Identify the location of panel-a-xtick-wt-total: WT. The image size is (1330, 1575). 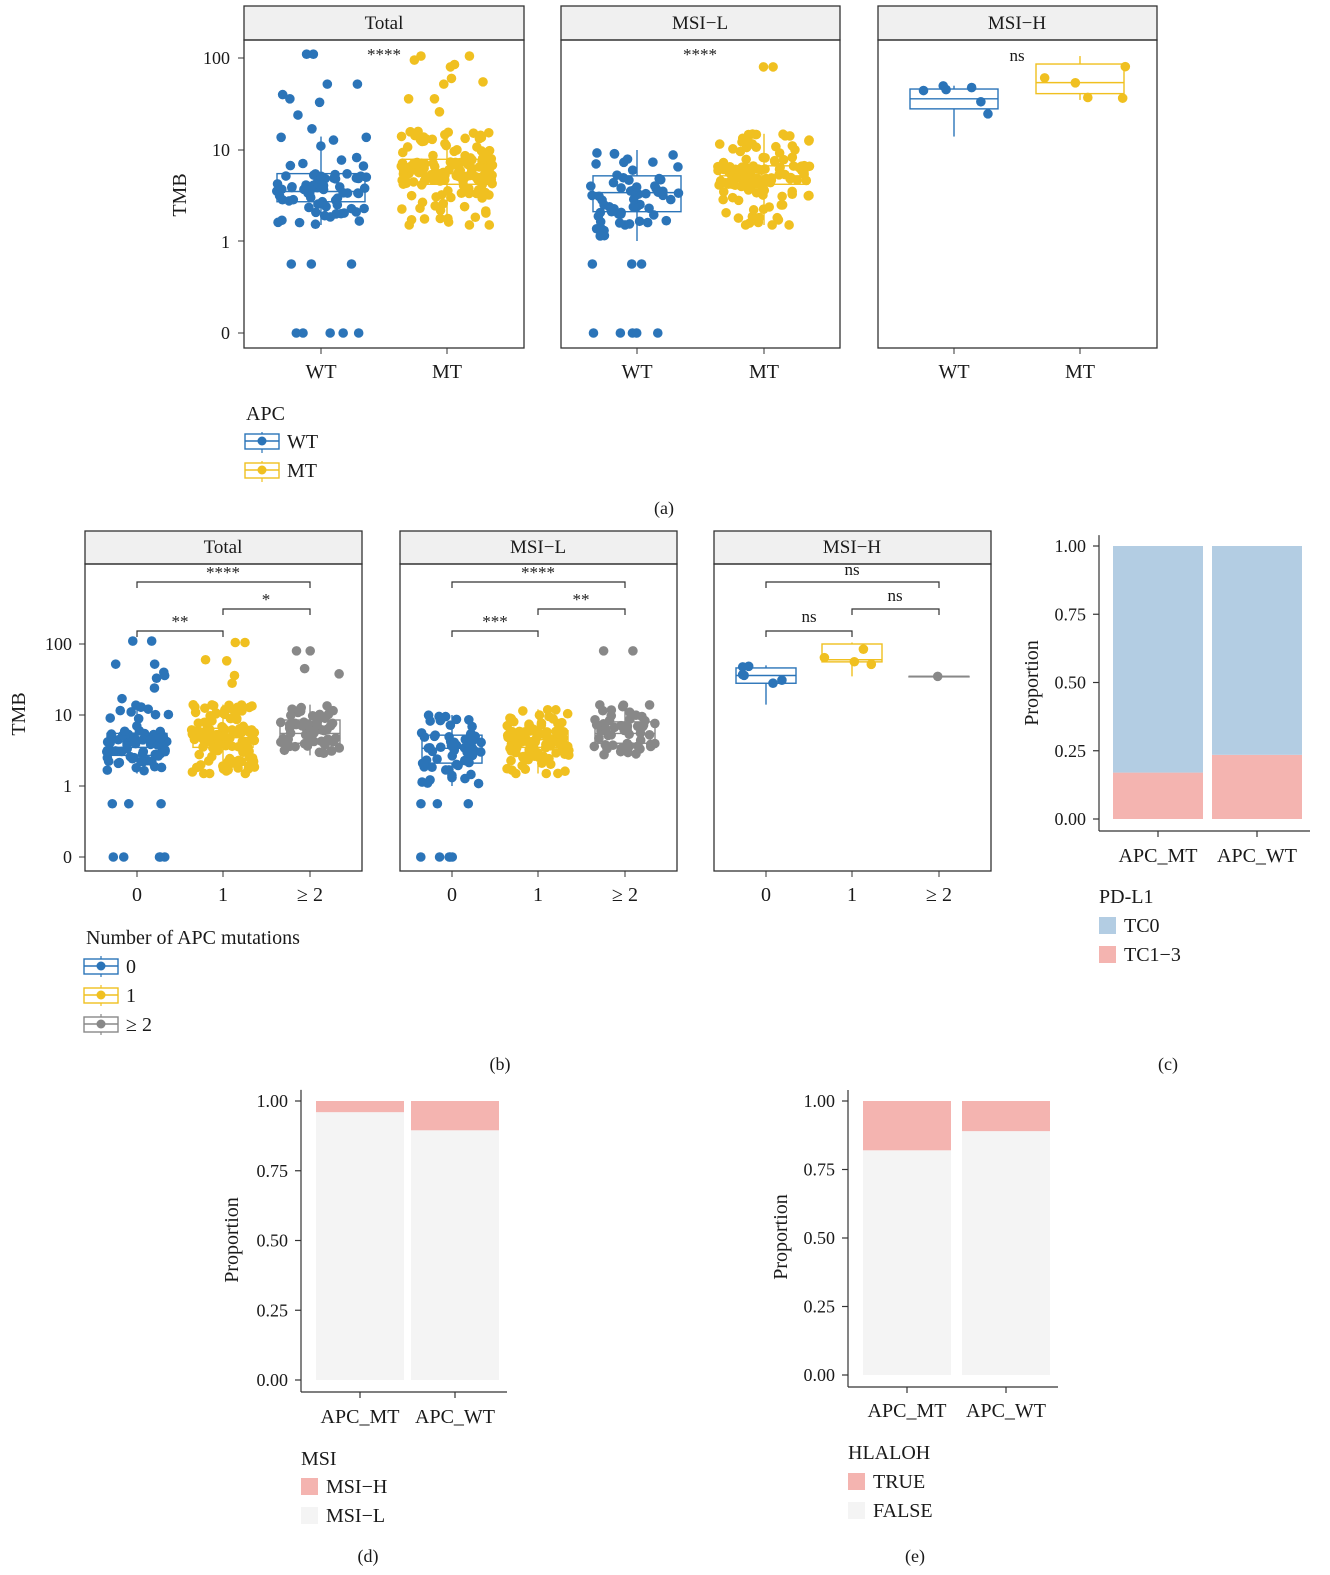
(320, 372).